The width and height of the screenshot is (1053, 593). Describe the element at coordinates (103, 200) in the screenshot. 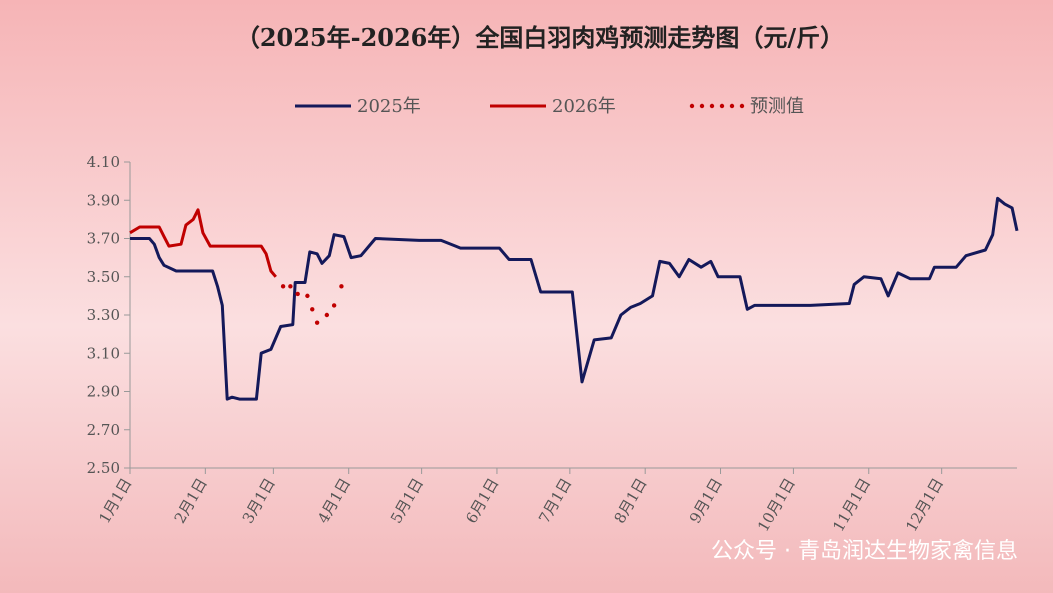

I see `y-tick-label: 3.90` at that location.